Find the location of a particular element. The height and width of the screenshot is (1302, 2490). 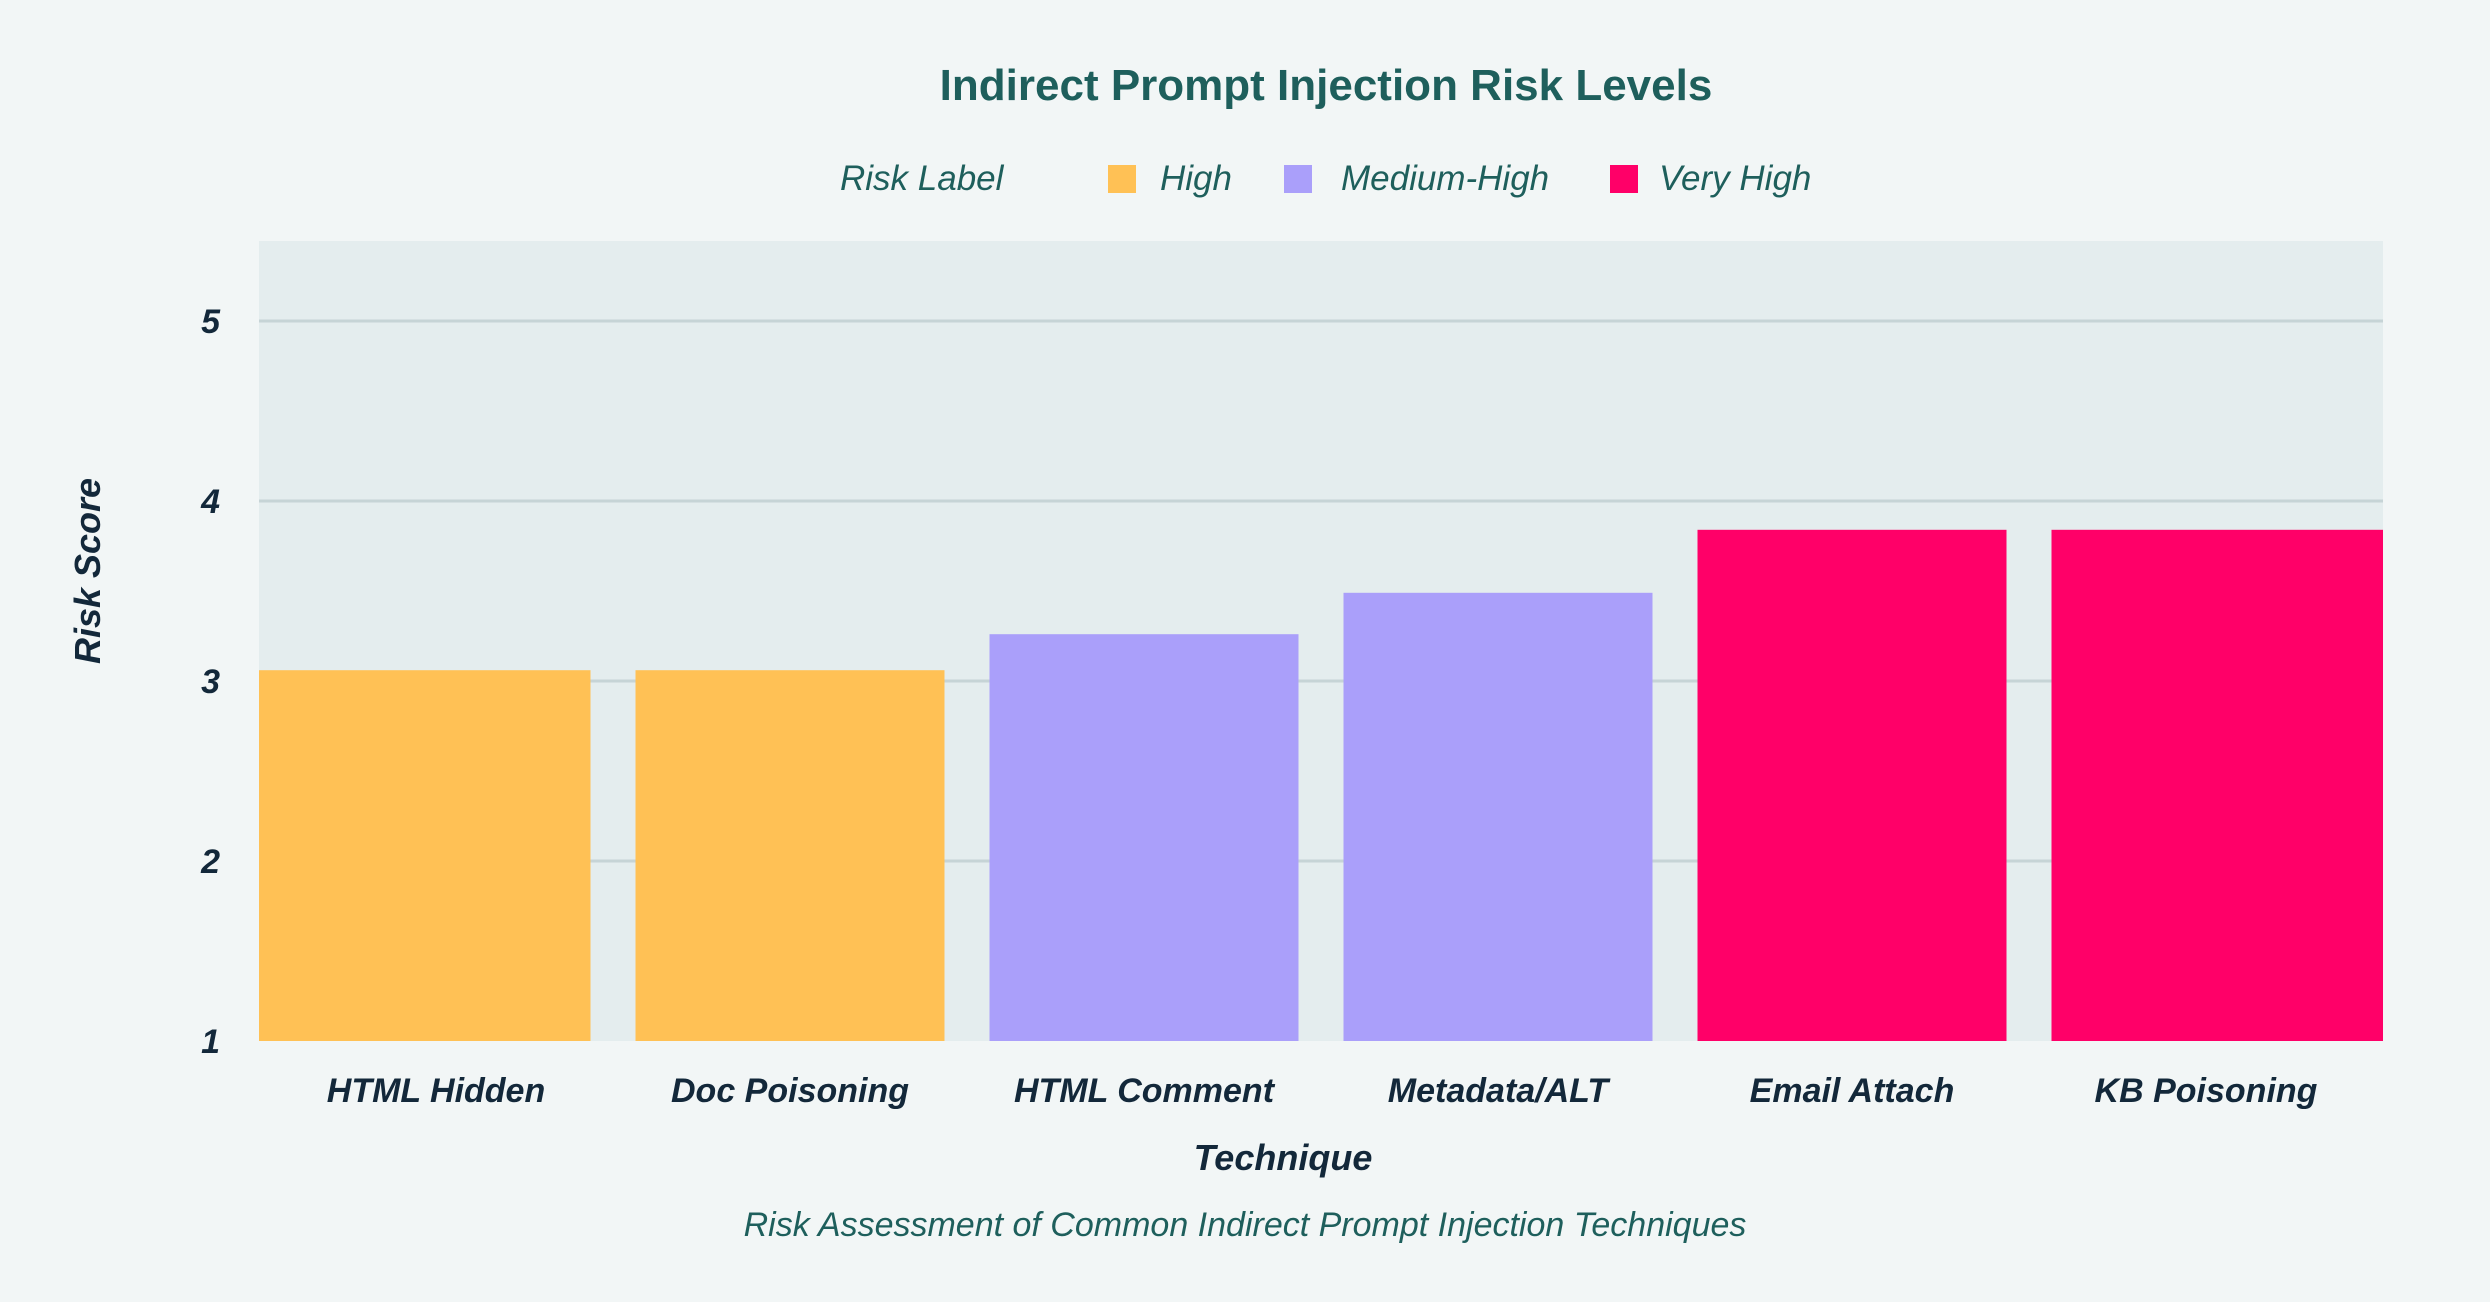

y-tick-label: 5 is located at coordinates (211, 322).